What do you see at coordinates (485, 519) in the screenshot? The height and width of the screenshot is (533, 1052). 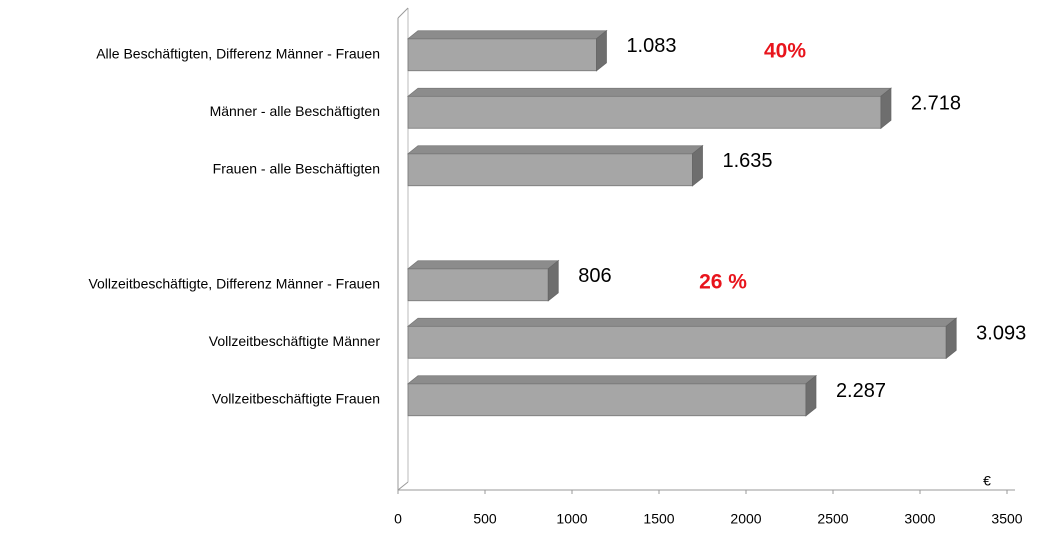 I see `x-tick-label: 500` at bounding box center [485, 519].